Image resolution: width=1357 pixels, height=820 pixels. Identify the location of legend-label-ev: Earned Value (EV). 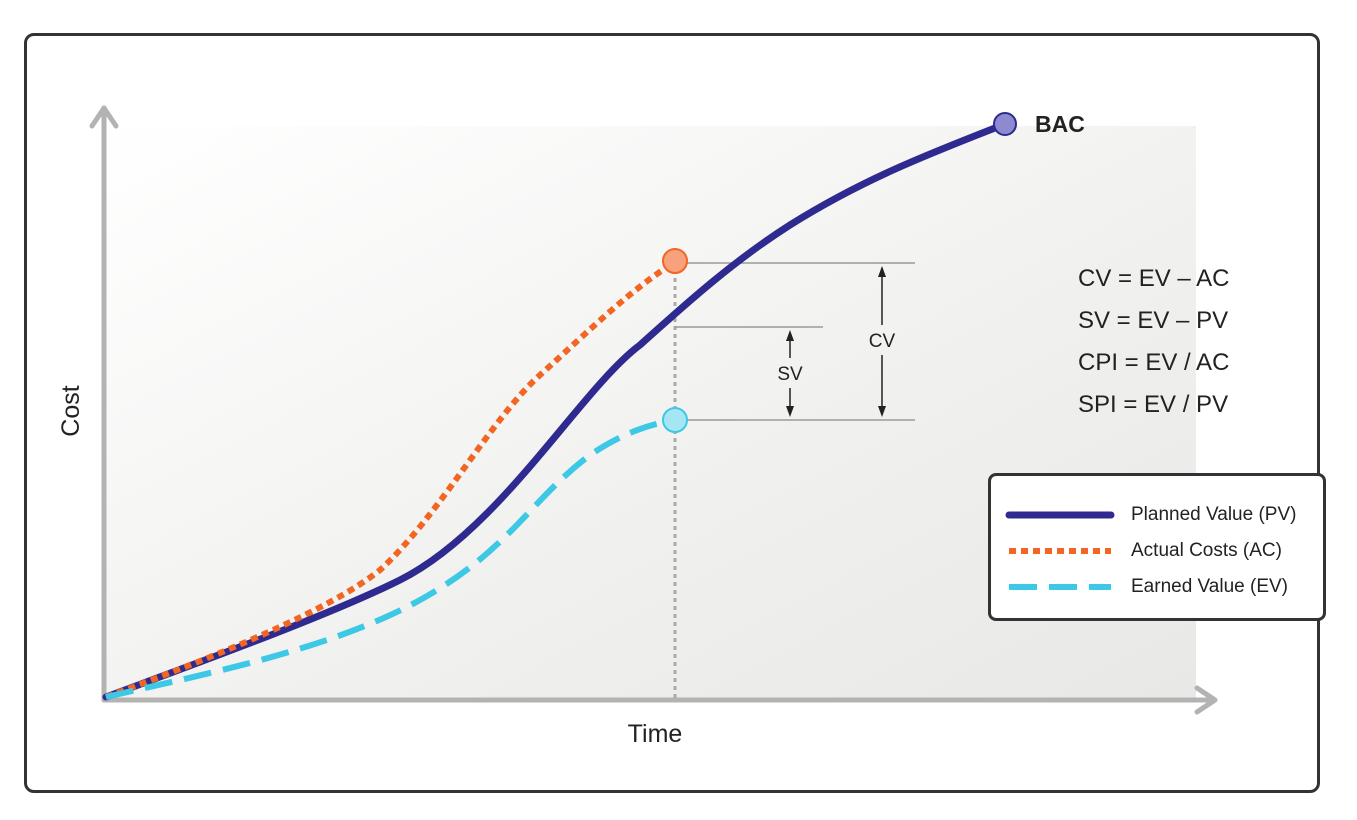
(1210, 586).